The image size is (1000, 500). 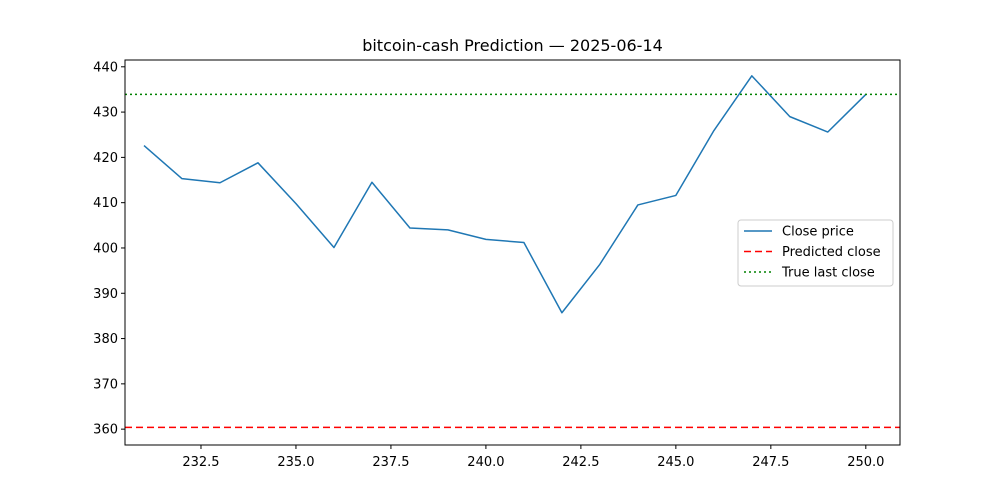 I want to click on y-tick-label: 440, so click(x=105, y=67).